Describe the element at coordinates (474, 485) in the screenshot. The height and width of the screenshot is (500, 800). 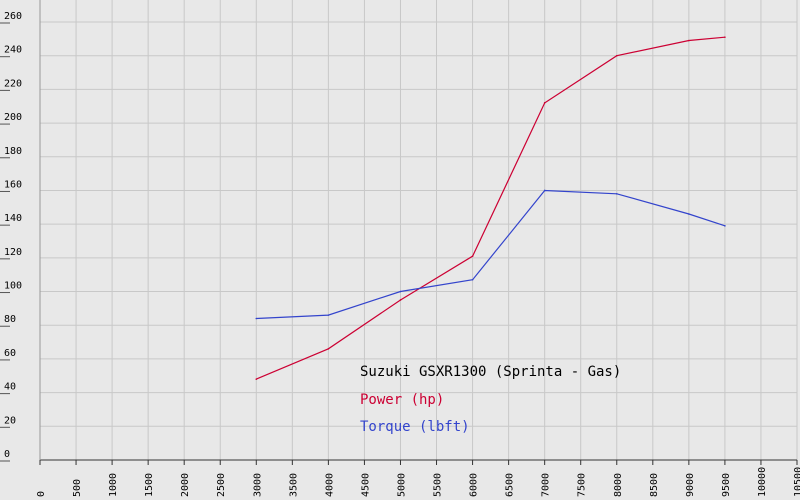
I see `x-tick-label: 6000` at that location.